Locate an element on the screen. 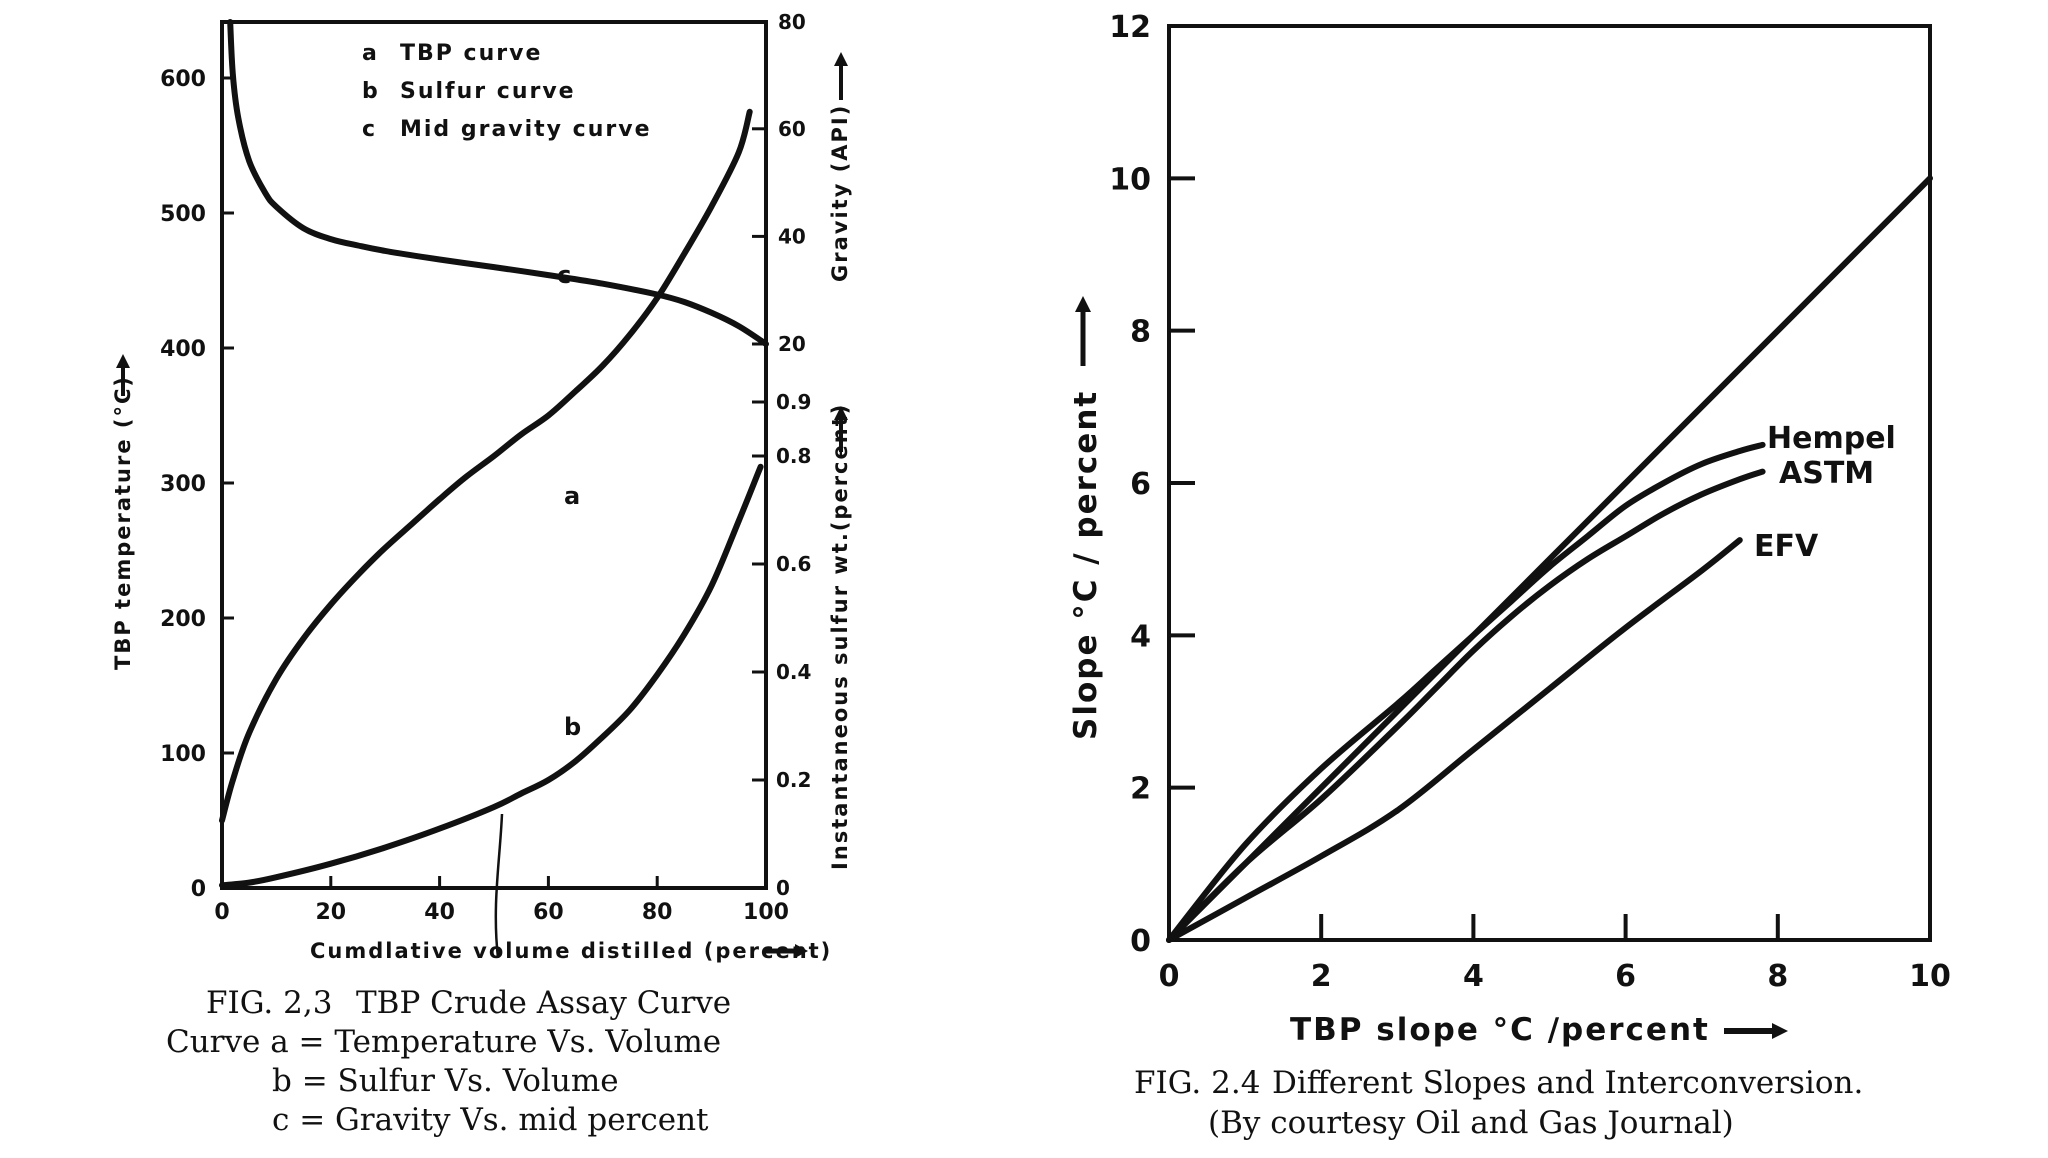 This screenshot has height=1158, width=2048. y-tick-label: 6 is located at coordinates (1140, 484).